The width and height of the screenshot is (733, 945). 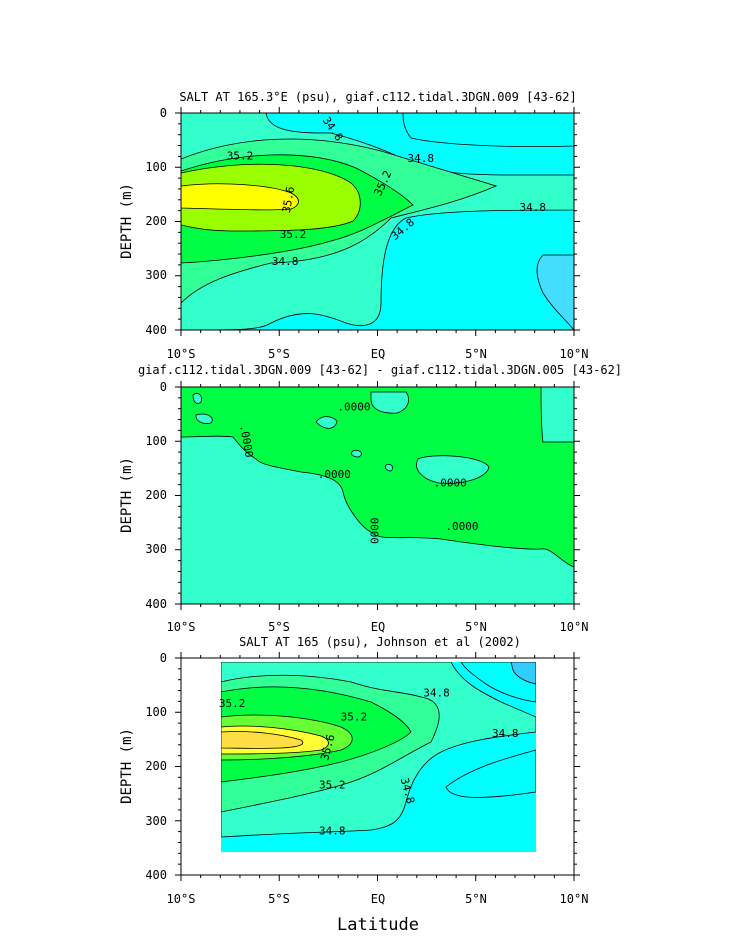 I want to click on panel-1-ylabel: DEPTH (m), so click(x=127, y=221).